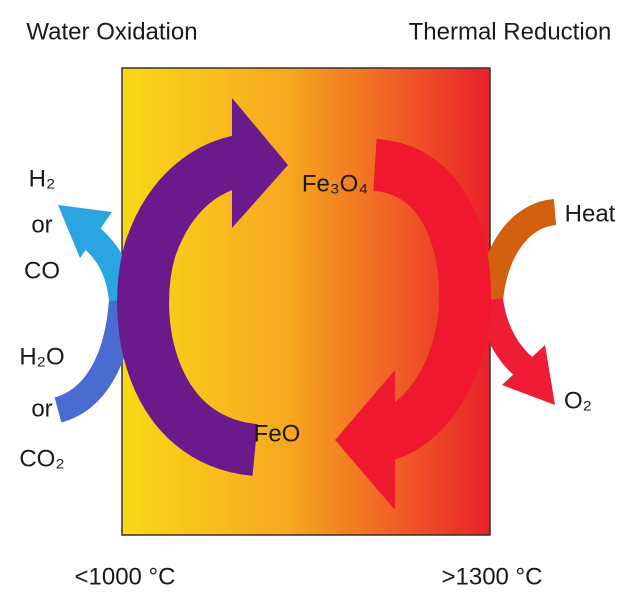 The height and width of the screenshot is (594, 638). I want to click on heat-arrow, so click(517, 250).